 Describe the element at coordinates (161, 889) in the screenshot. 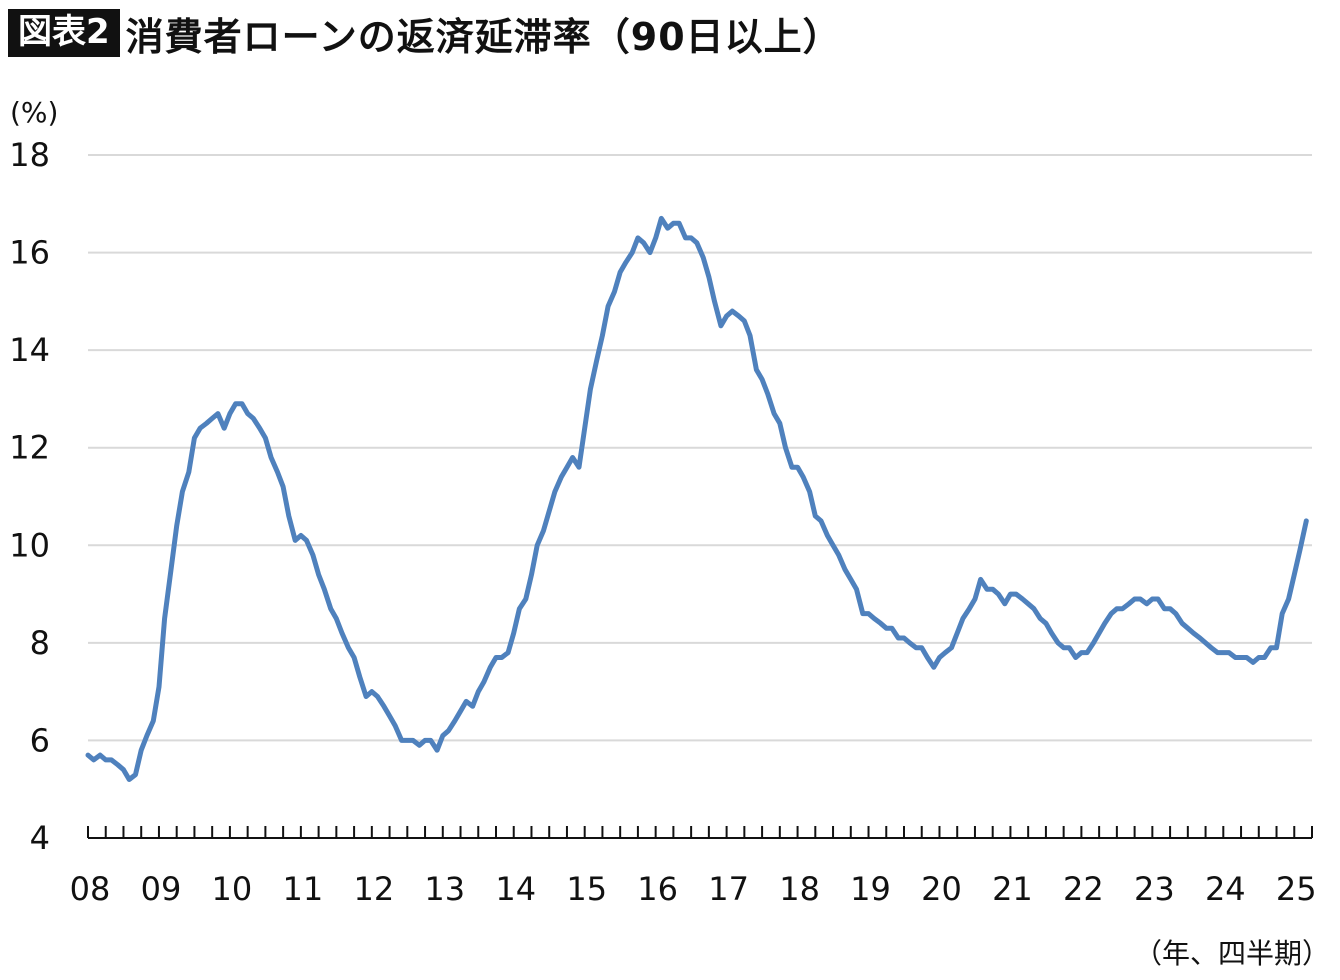

I see `x-tick-label: 09` at that location.